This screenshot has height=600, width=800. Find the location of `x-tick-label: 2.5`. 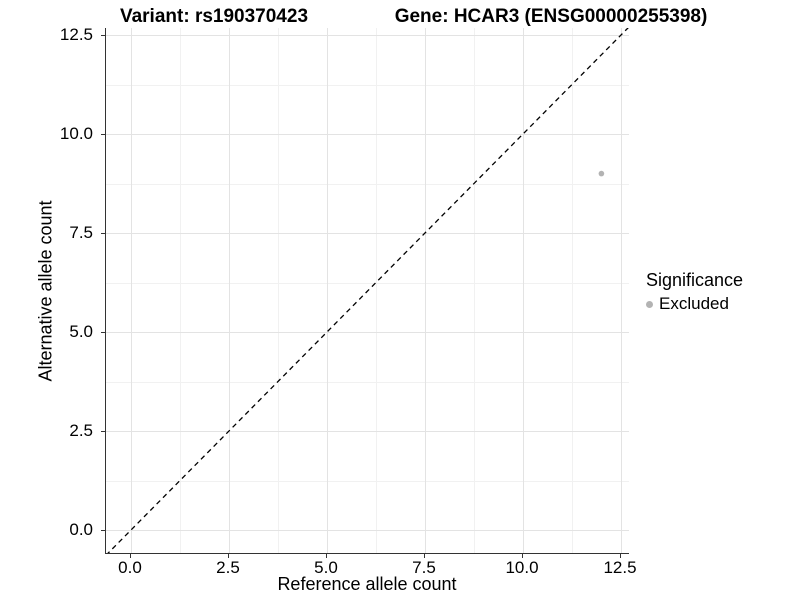

x-tick-label: 2.5 is located at coordinates (228, 567).